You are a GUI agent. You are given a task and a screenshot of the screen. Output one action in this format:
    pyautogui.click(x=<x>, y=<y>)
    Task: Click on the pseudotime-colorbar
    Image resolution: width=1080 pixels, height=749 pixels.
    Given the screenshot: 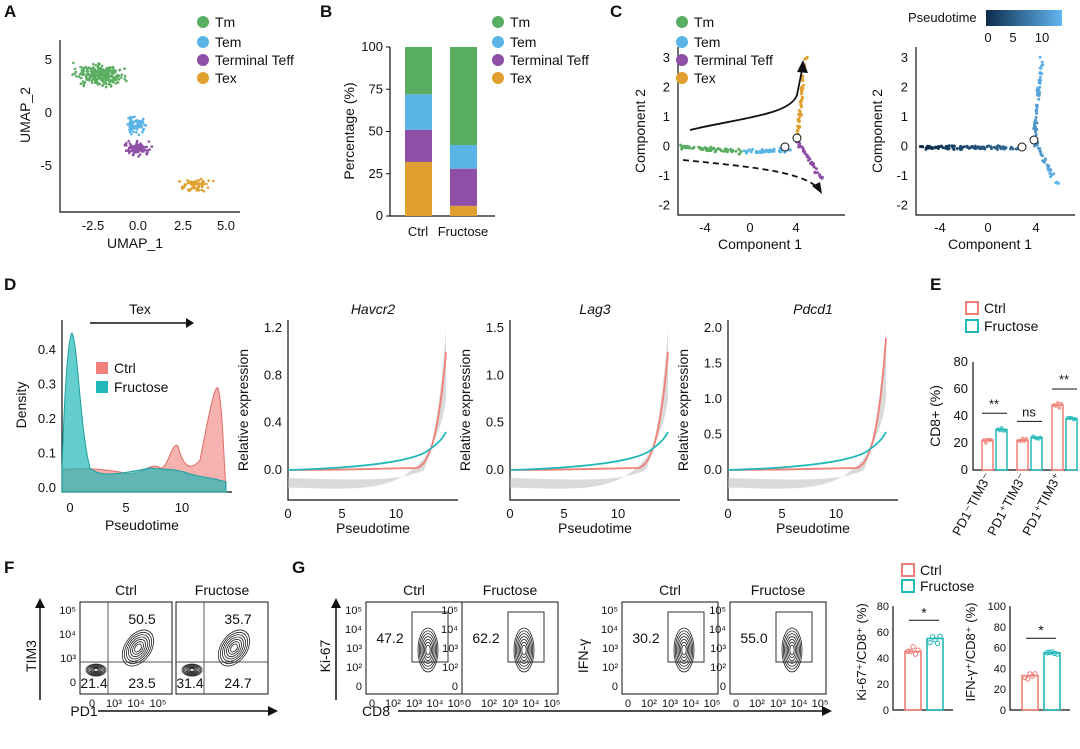 What is the action you would take?
    pyautogui.click(x=1024, y=18)
    